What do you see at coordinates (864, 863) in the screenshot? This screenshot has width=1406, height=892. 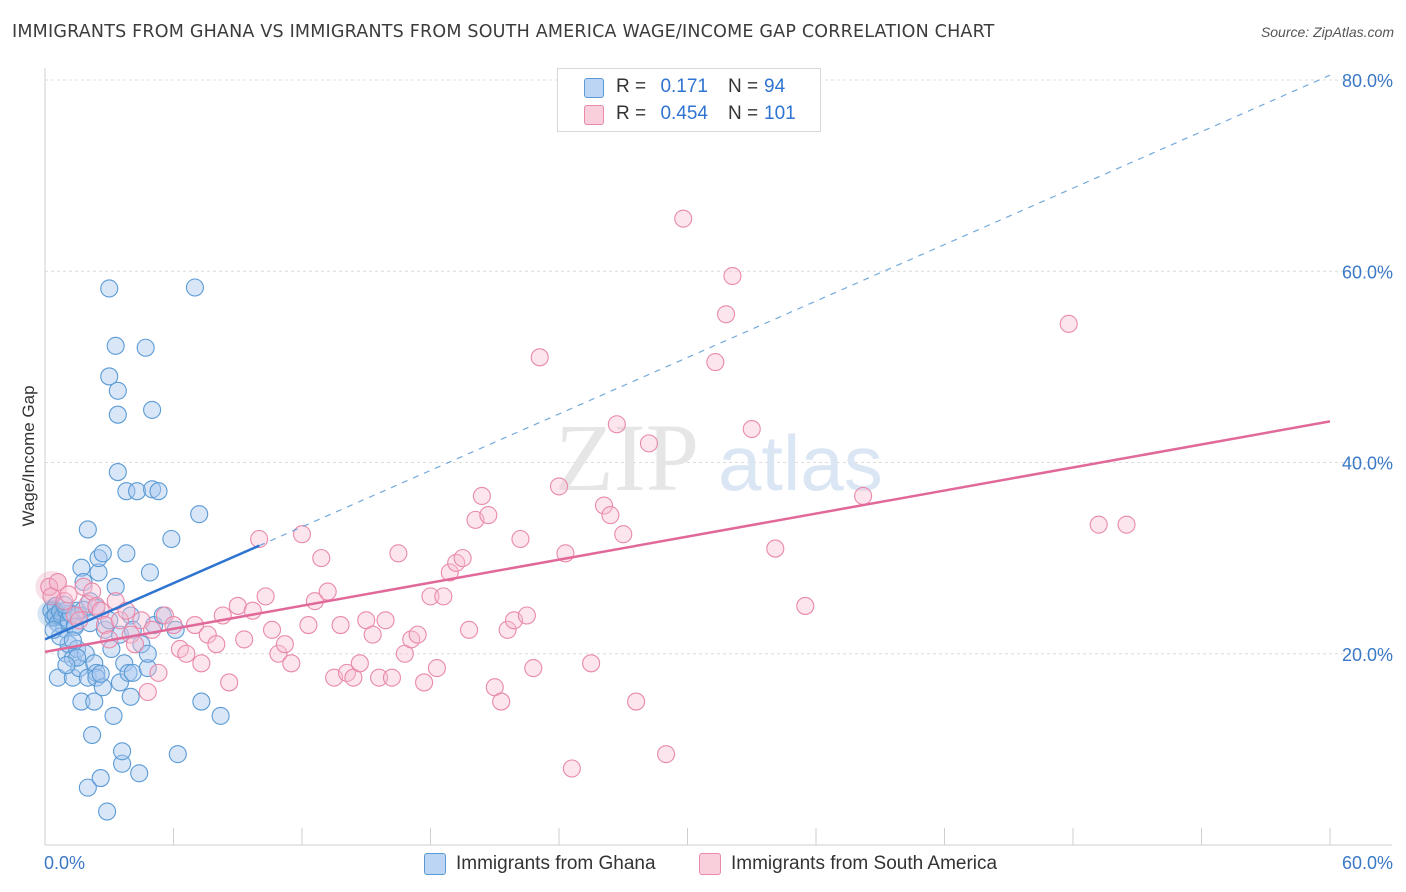 I see `legend-label-south-america: Immigrants from South America` at bounding box center [864, 863].